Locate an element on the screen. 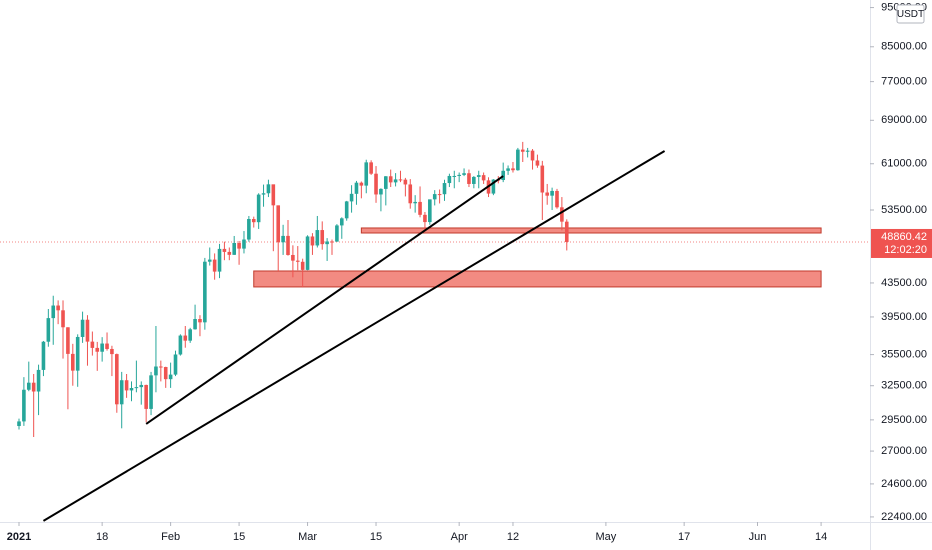 This screenshot has height=550, width=932. x-tick-label: 15 is located at coordinates (376, 537).